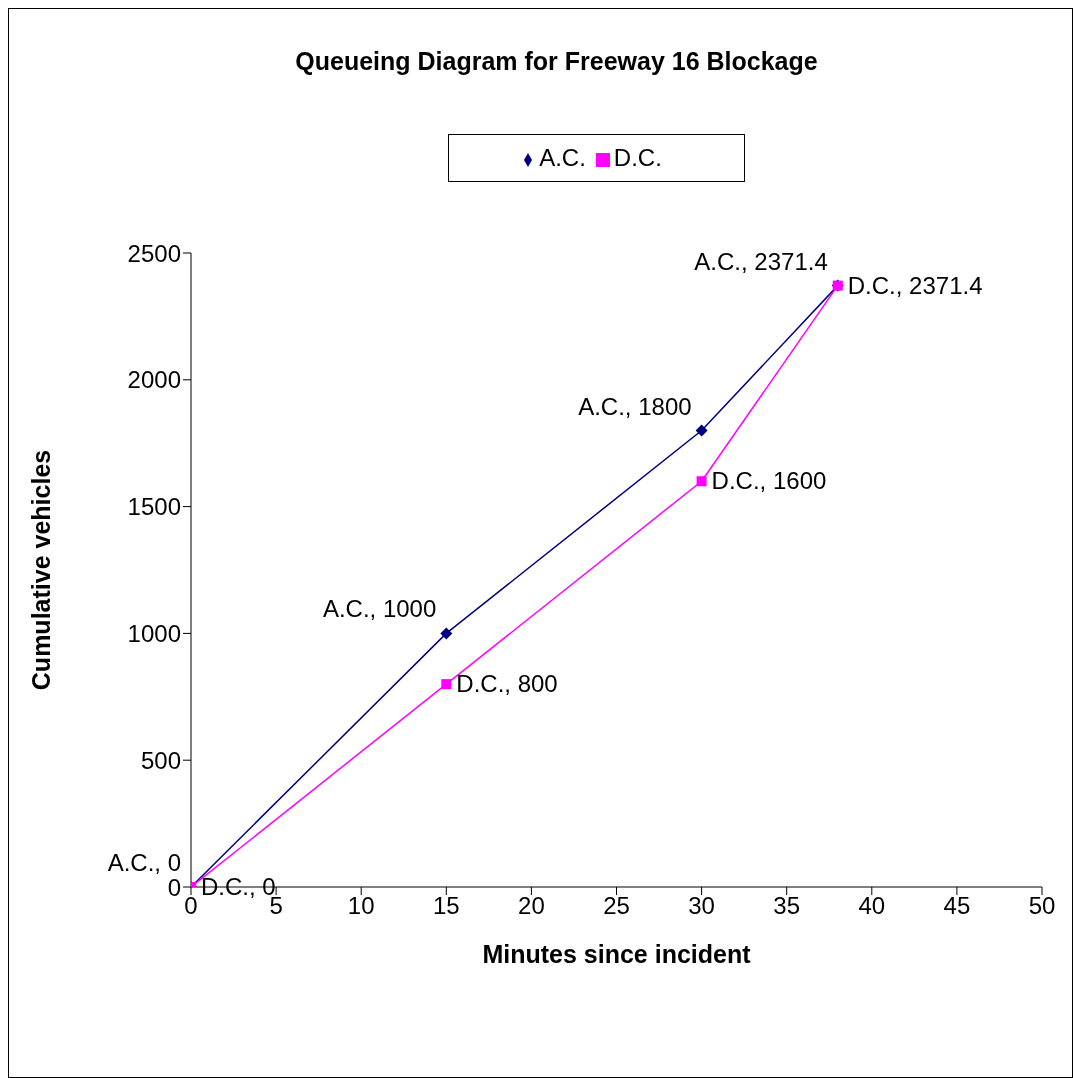  What do you see at coordinates (507, 684) in the screenshot?
I see `data-label: D.C., 800` at bounding box center [507, 684].